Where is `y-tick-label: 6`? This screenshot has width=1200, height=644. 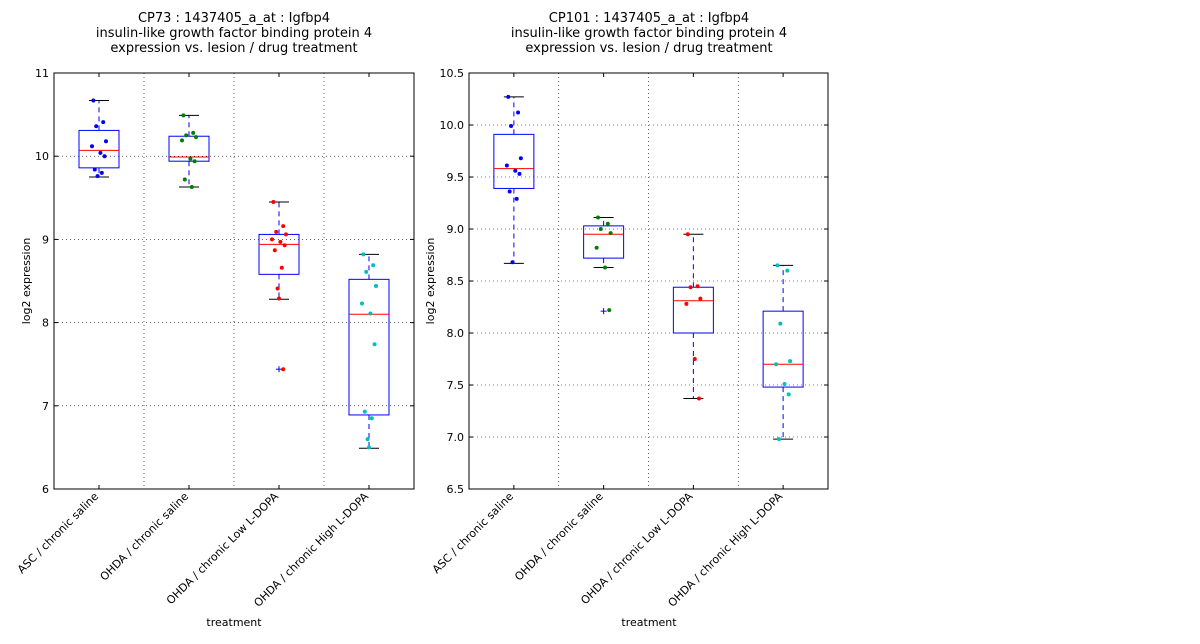 y-tick-label: 6 is located at coordinates (45, 489).